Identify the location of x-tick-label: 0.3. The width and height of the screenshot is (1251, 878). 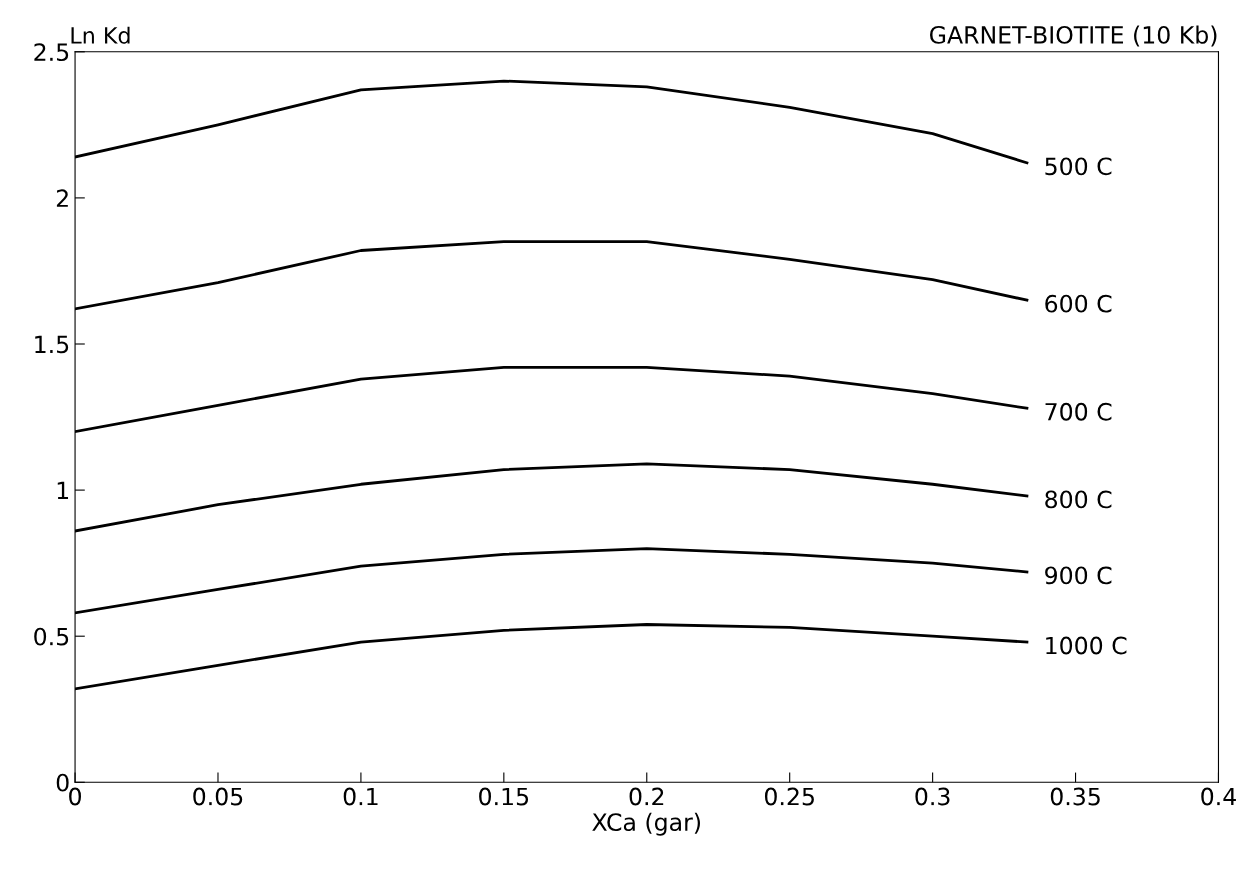
(932, 796).